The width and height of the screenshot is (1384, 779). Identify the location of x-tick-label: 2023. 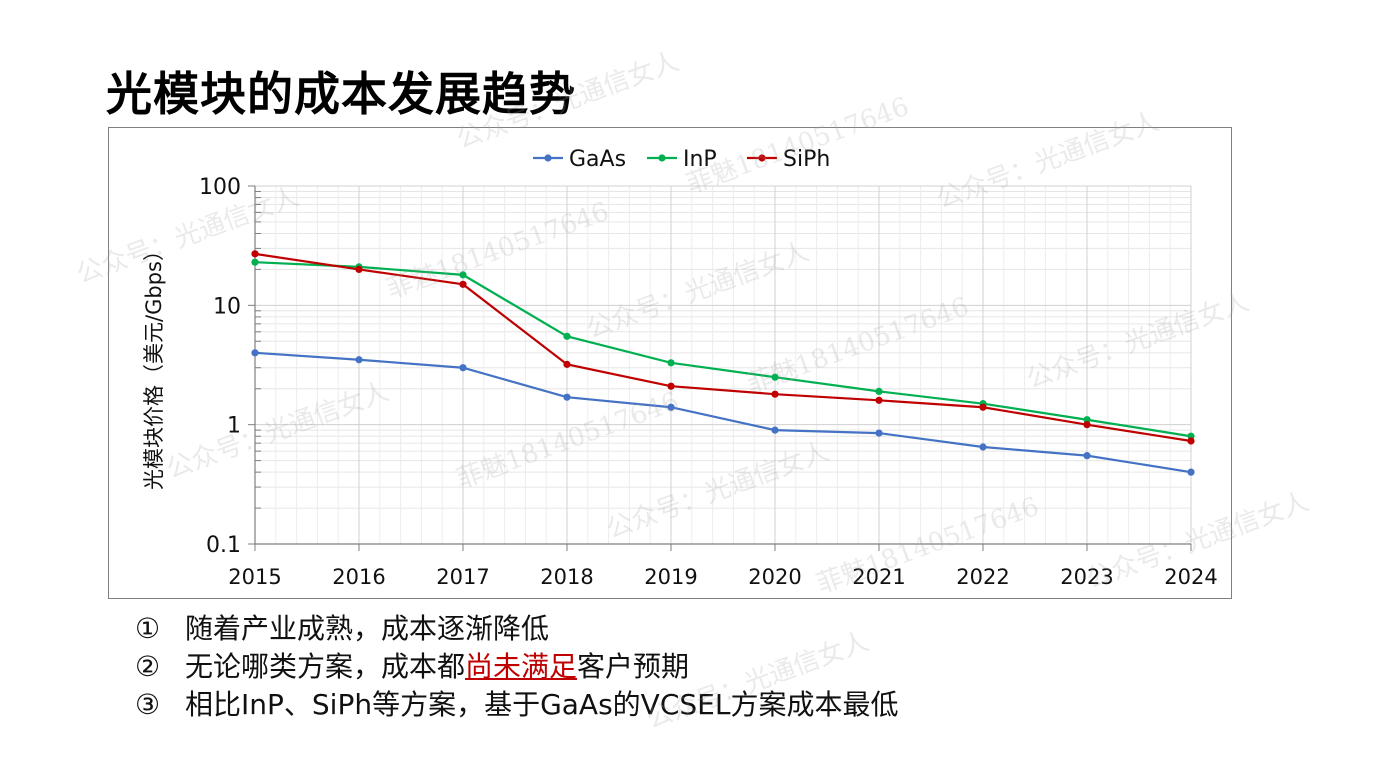
(1086, 577).